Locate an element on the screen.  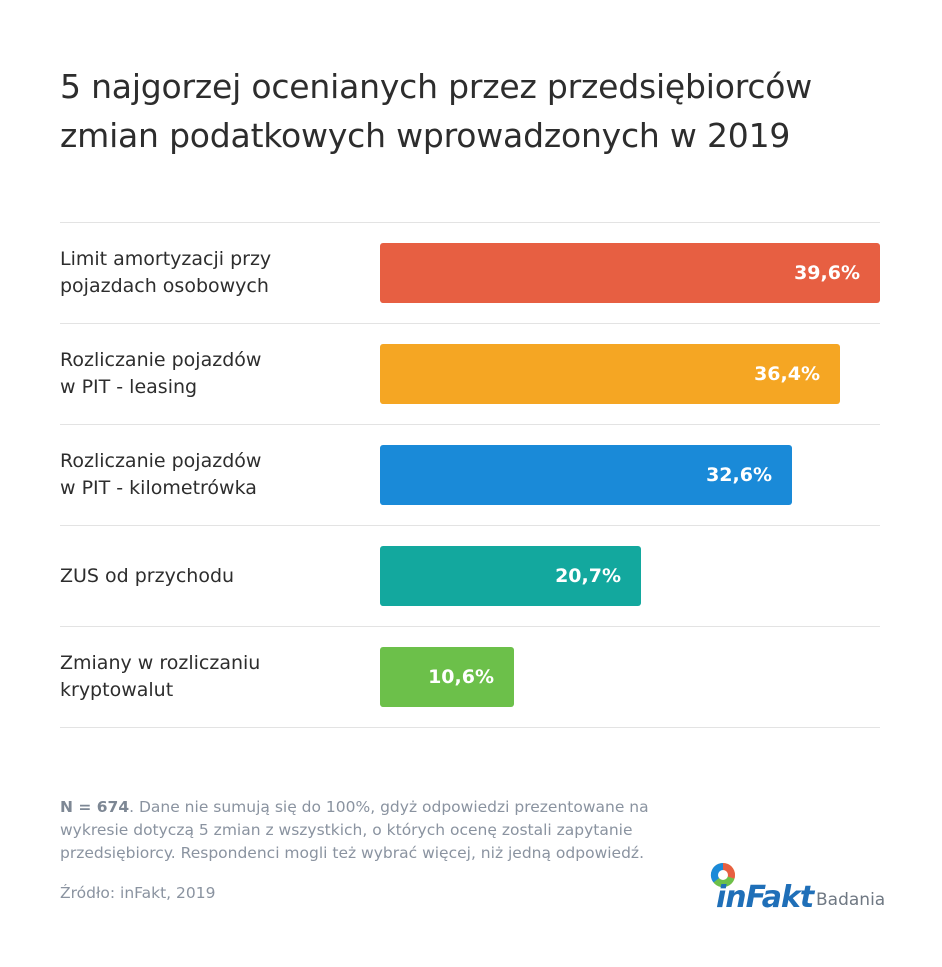
bar: 20,7% is located at coordinates (510, 576).